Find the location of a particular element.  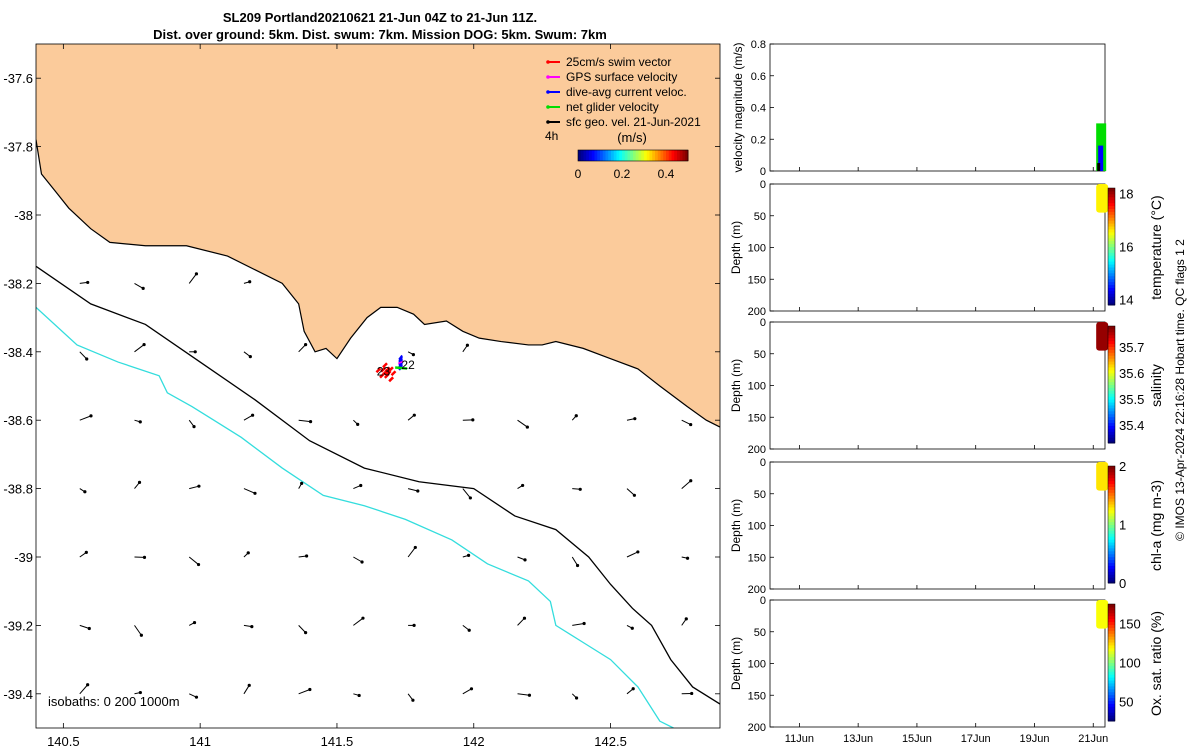

salinity-y-tick-label: 150 is located at coordinates (757, 418).